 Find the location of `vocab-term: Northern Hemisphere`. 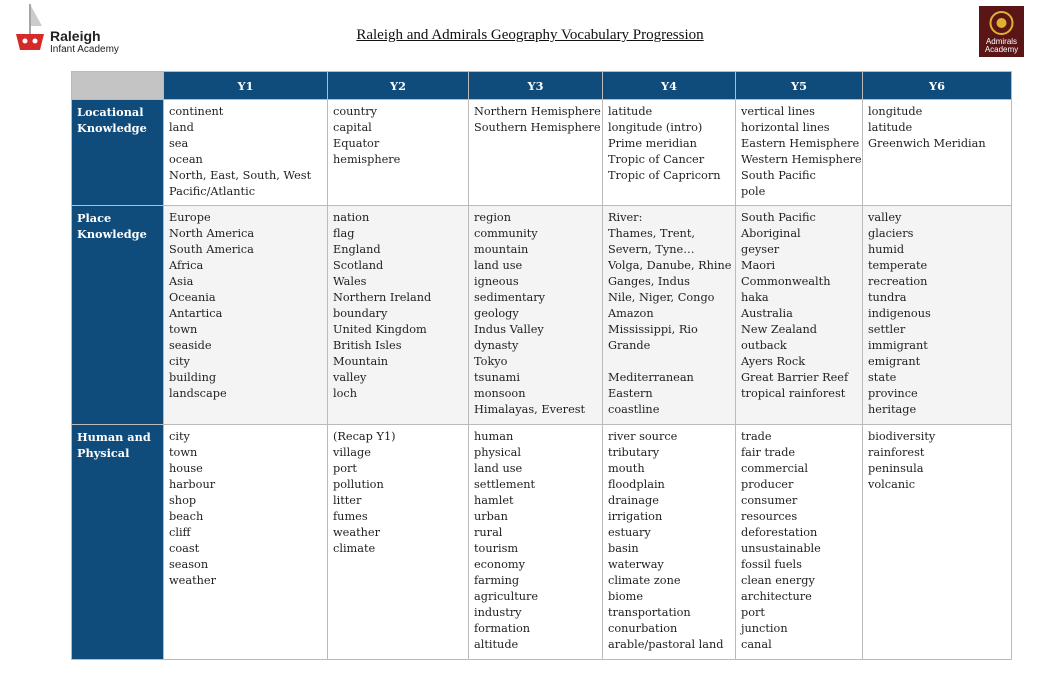

vocab-term: Northern Hemisphere is located at coordinates (537, 111).